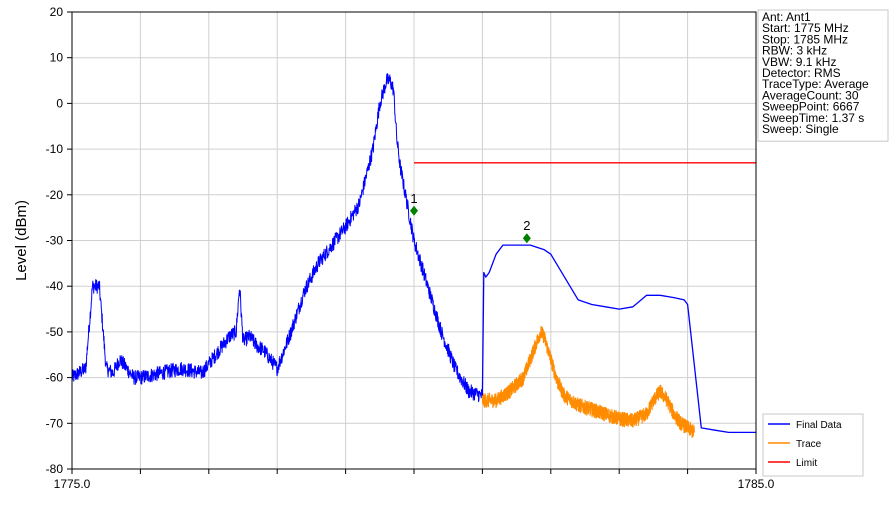 This screenshot has width=891, height=507. What do you see at coordinates (55, 195) in the screenshot?
I see `y-tick-label: -20` at bounding box center [55, 195].